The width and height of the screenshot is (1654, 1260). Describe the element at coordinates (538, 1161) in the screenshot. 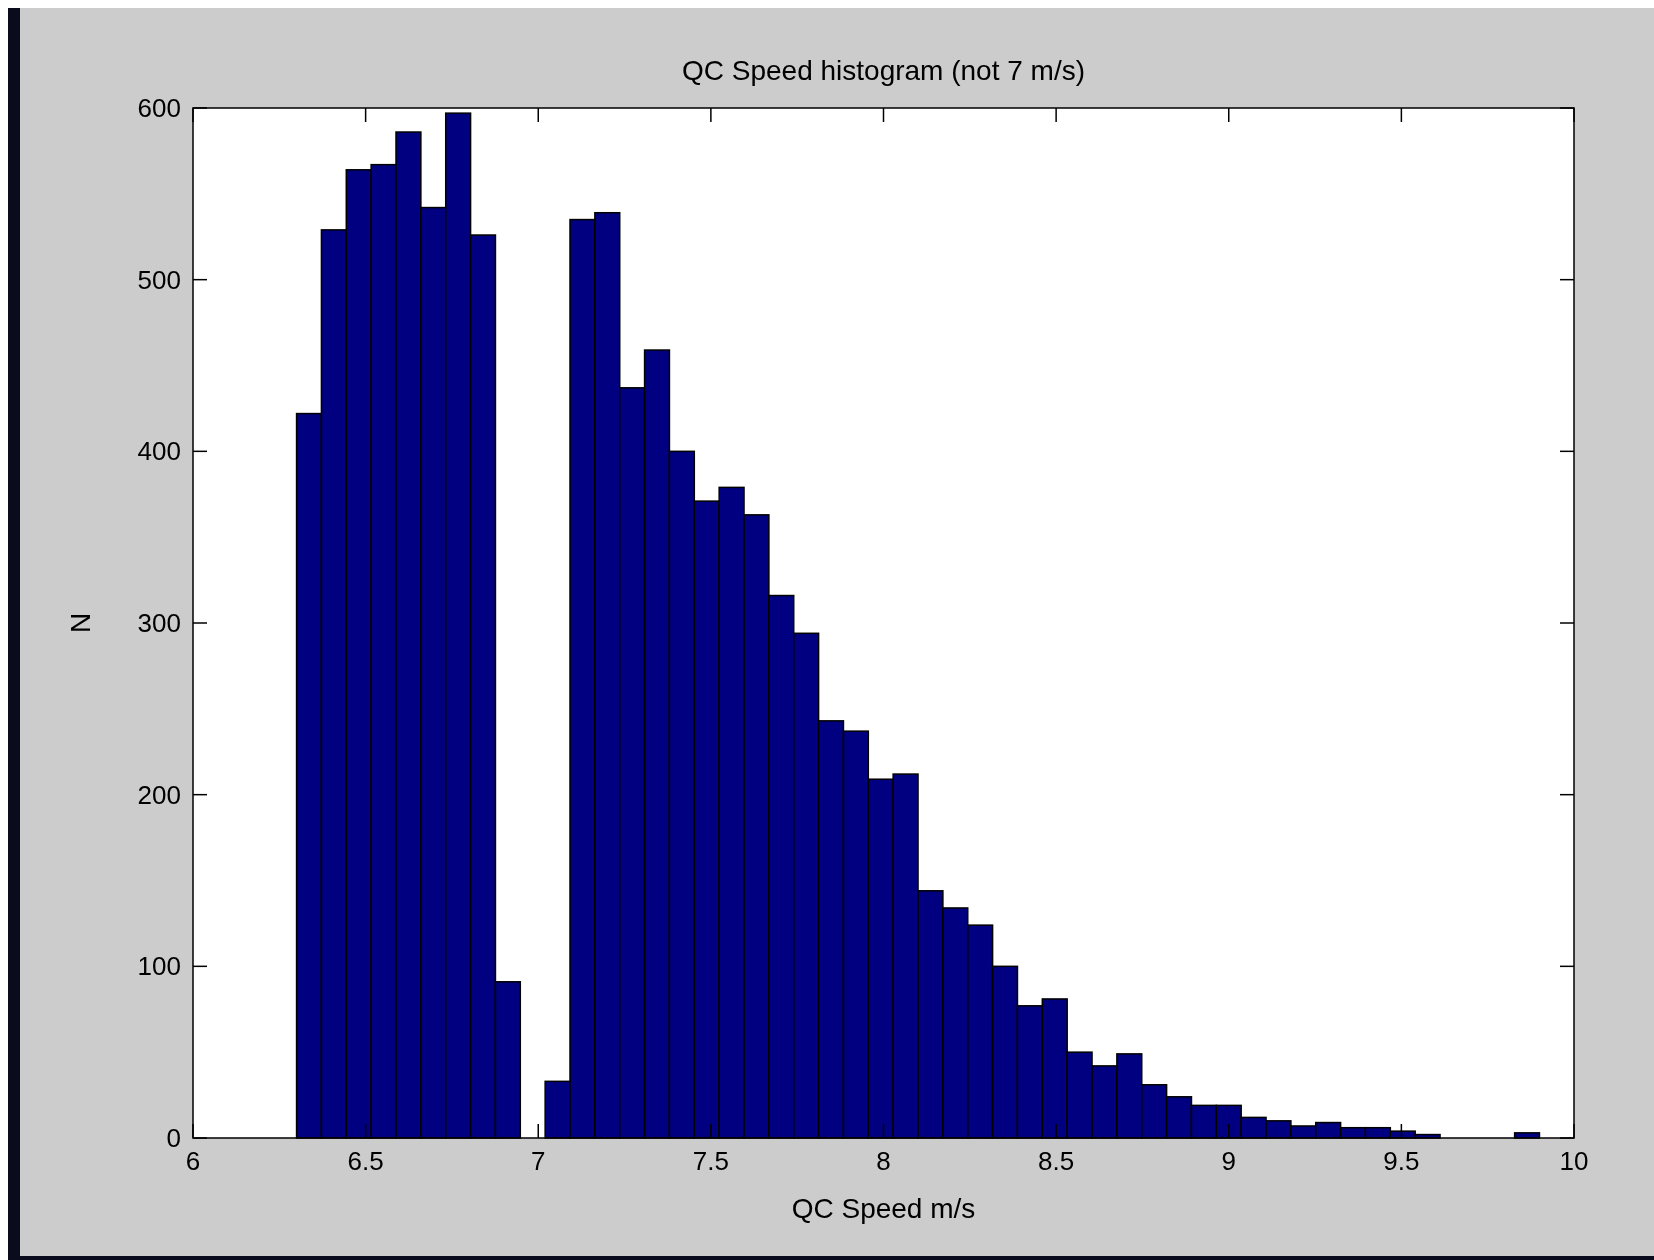

I see `x-tick-label: 7` at that location.